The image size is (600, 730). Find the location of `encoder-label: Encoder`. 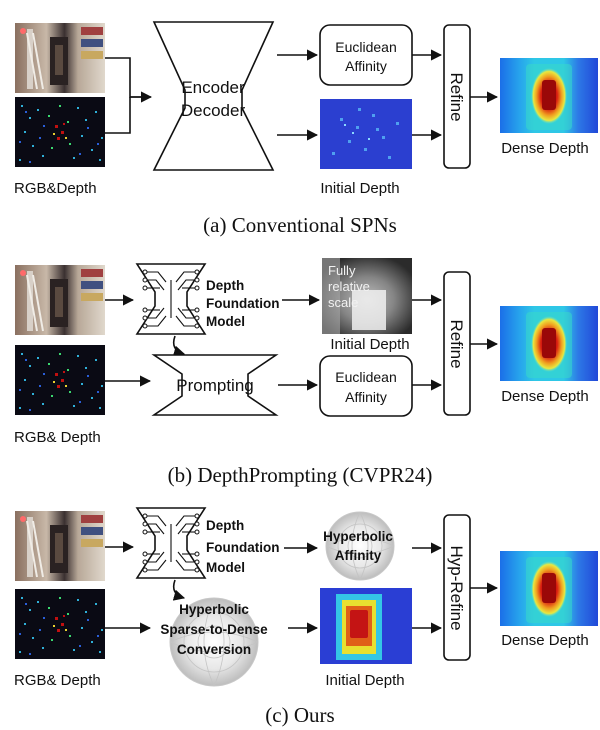

encoder-label: Encoder is located at coordinates (213, 87).